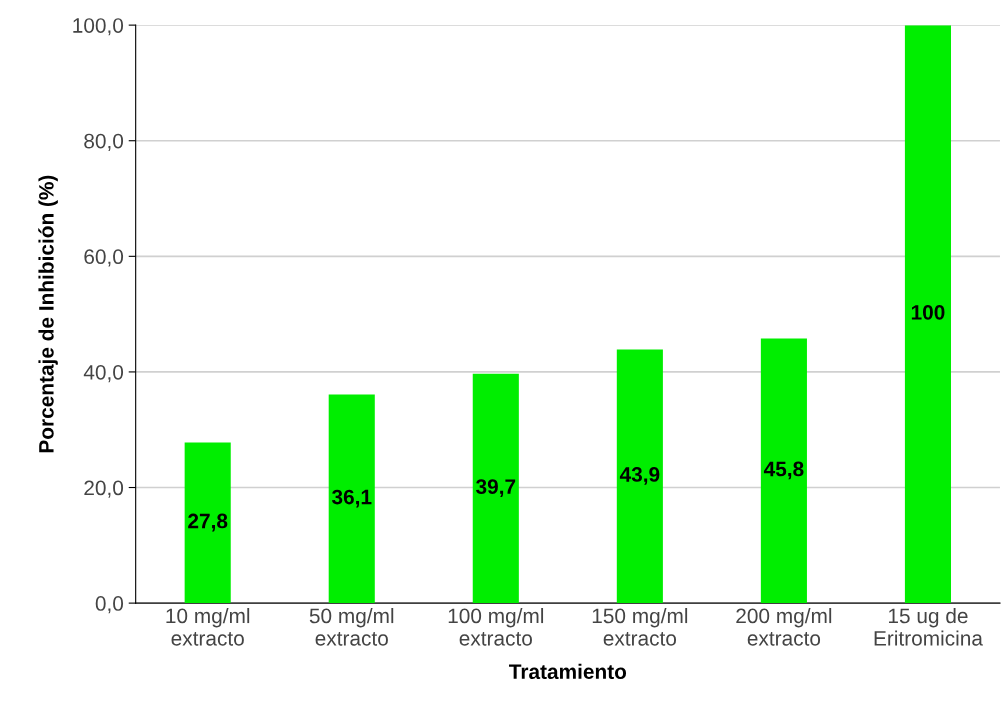  Describe the element at coordinates (784, 626) in the screenshot. I see `x-tick-label: 200 mg/ml extracto` at that location.